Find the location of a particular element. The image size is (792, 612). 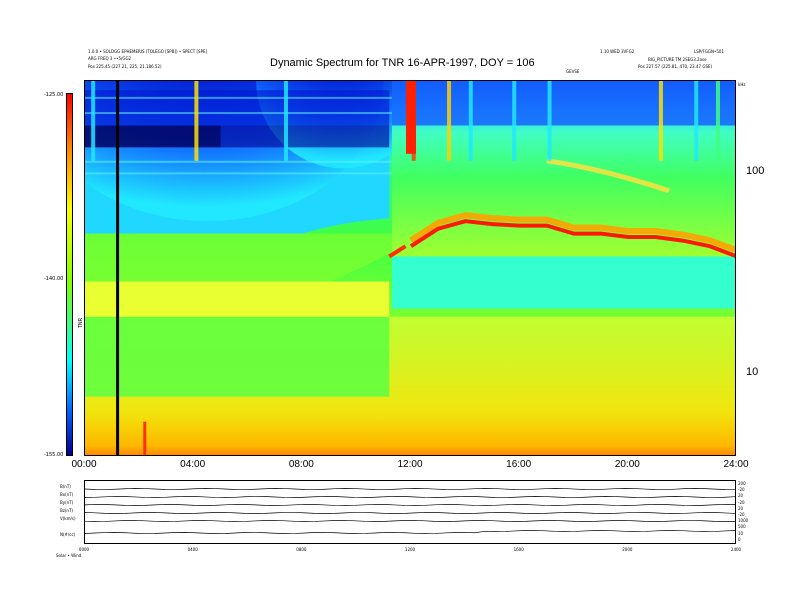

x-tick-3: 12:00 is located at coordinates (410, 464).